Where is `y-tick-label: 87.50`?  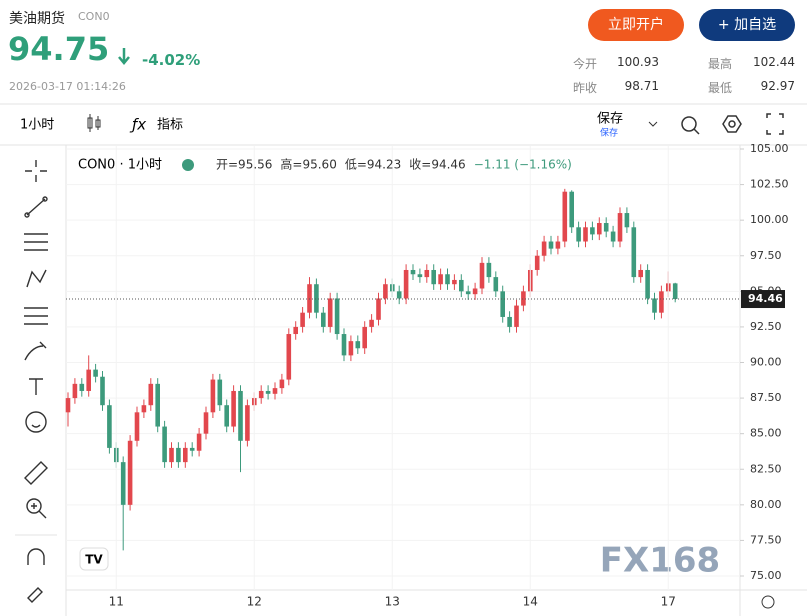
y-tick-label: 87.50 is located at coordinates (766, 397).